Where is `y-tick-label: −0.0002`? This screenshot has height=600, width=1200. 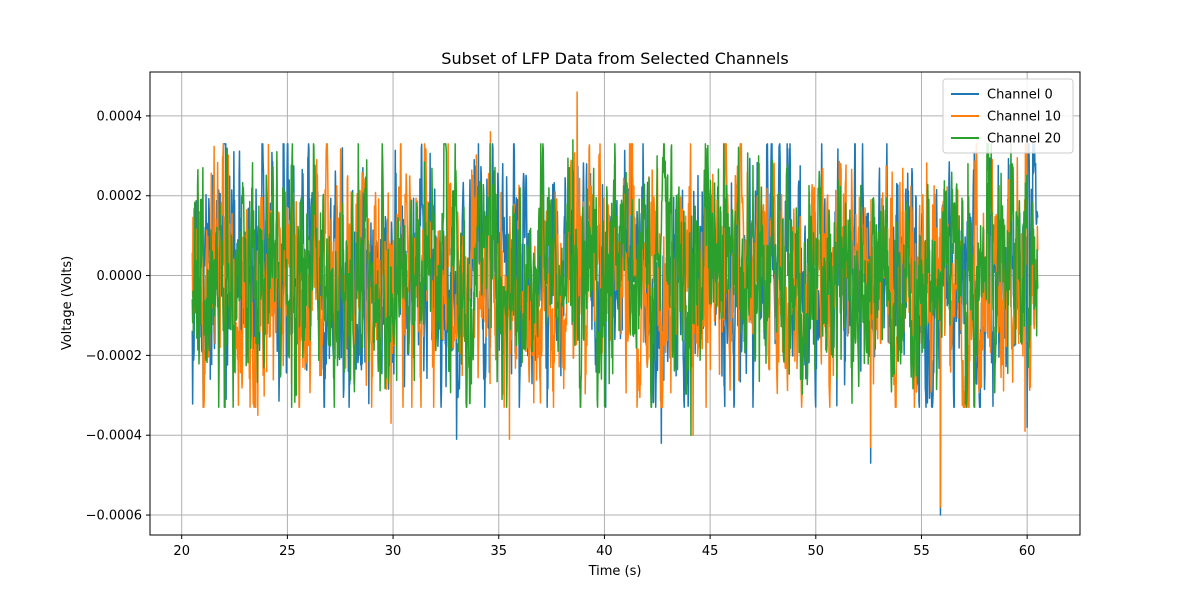
y-tick-label: −0.0002 is located at coordinates (114, 356).